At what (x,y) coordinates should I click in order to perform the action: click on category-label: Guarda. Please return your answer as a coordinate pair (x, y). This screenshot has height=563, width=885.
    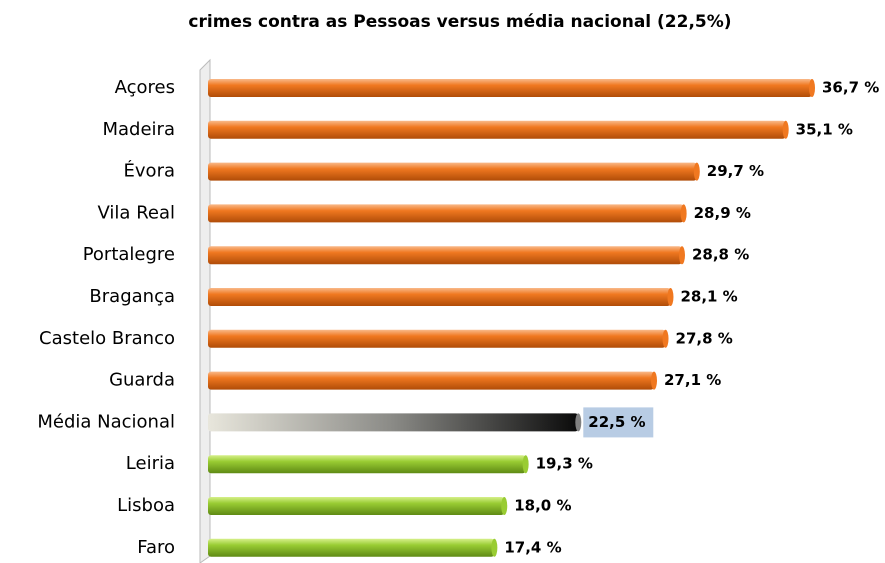
    Looking at the image, I should click on (142, 380).